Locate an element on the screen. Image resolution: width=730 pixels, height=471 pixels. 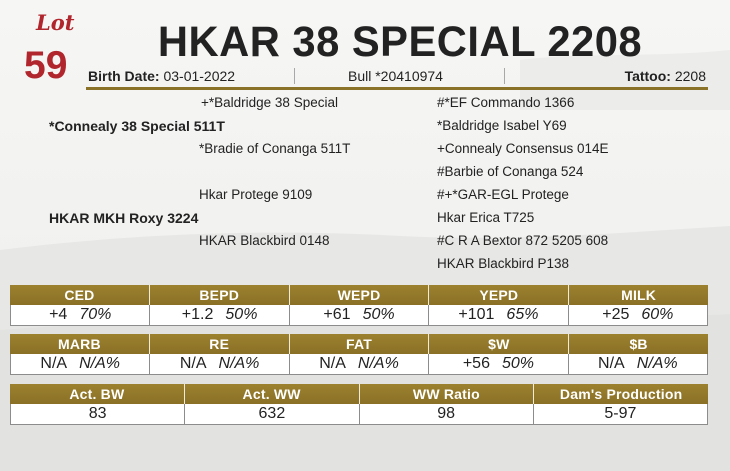
epd-header-ced: CED is located at coordinates (80, 295).